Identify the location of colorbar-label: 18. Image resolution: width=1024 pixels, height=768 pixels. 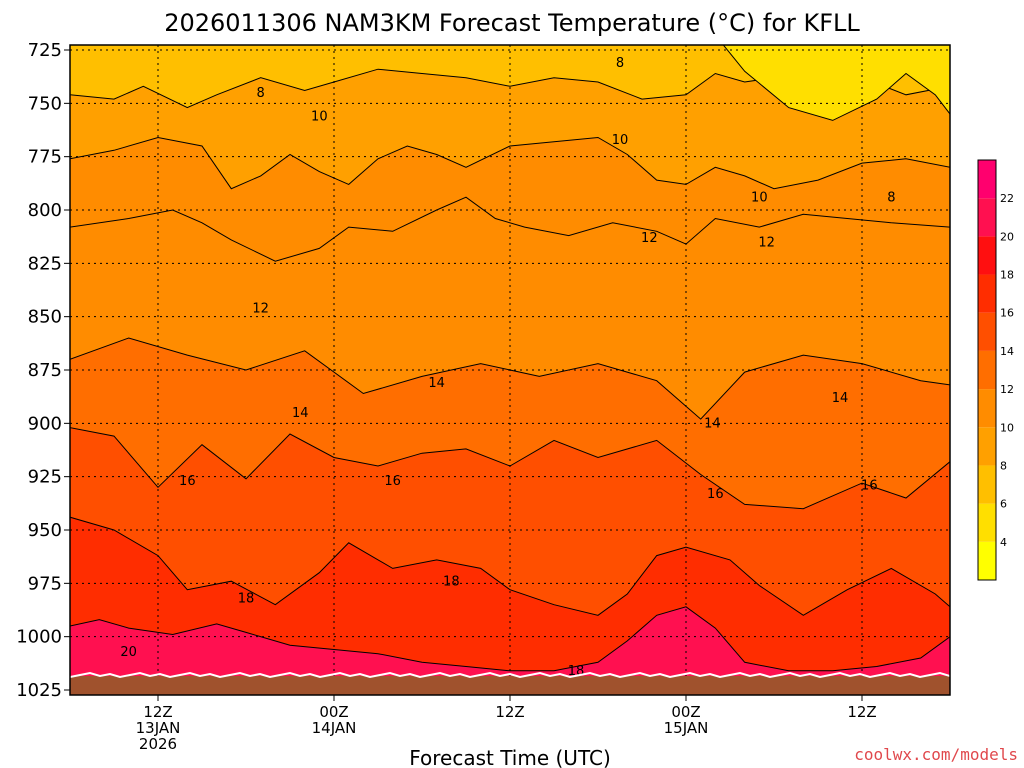
(1007, 275).